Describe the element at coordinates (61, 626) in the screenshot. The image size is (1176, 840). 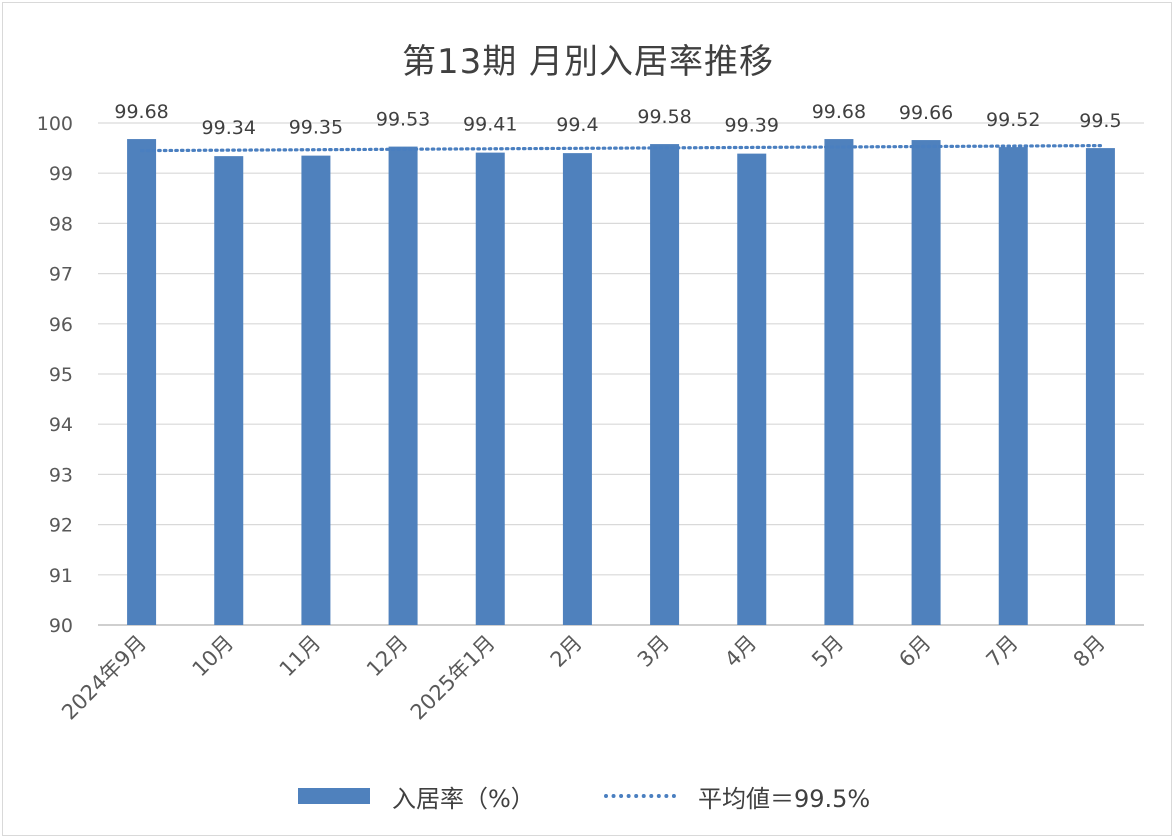
I see `y-tick-label: 90` at that location.